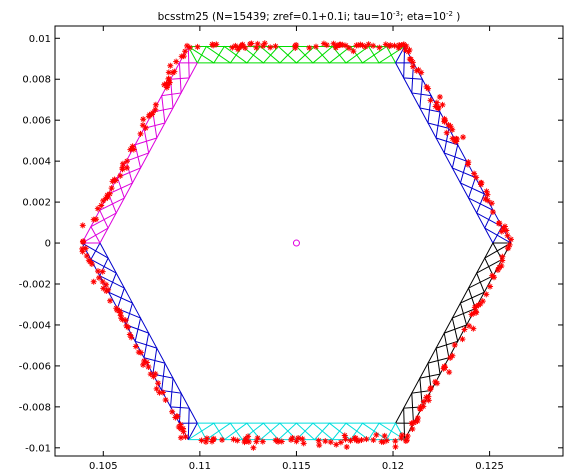 The image size is (573, 472). I want to click on y-tick-label: -0.002, so click(35, 285).